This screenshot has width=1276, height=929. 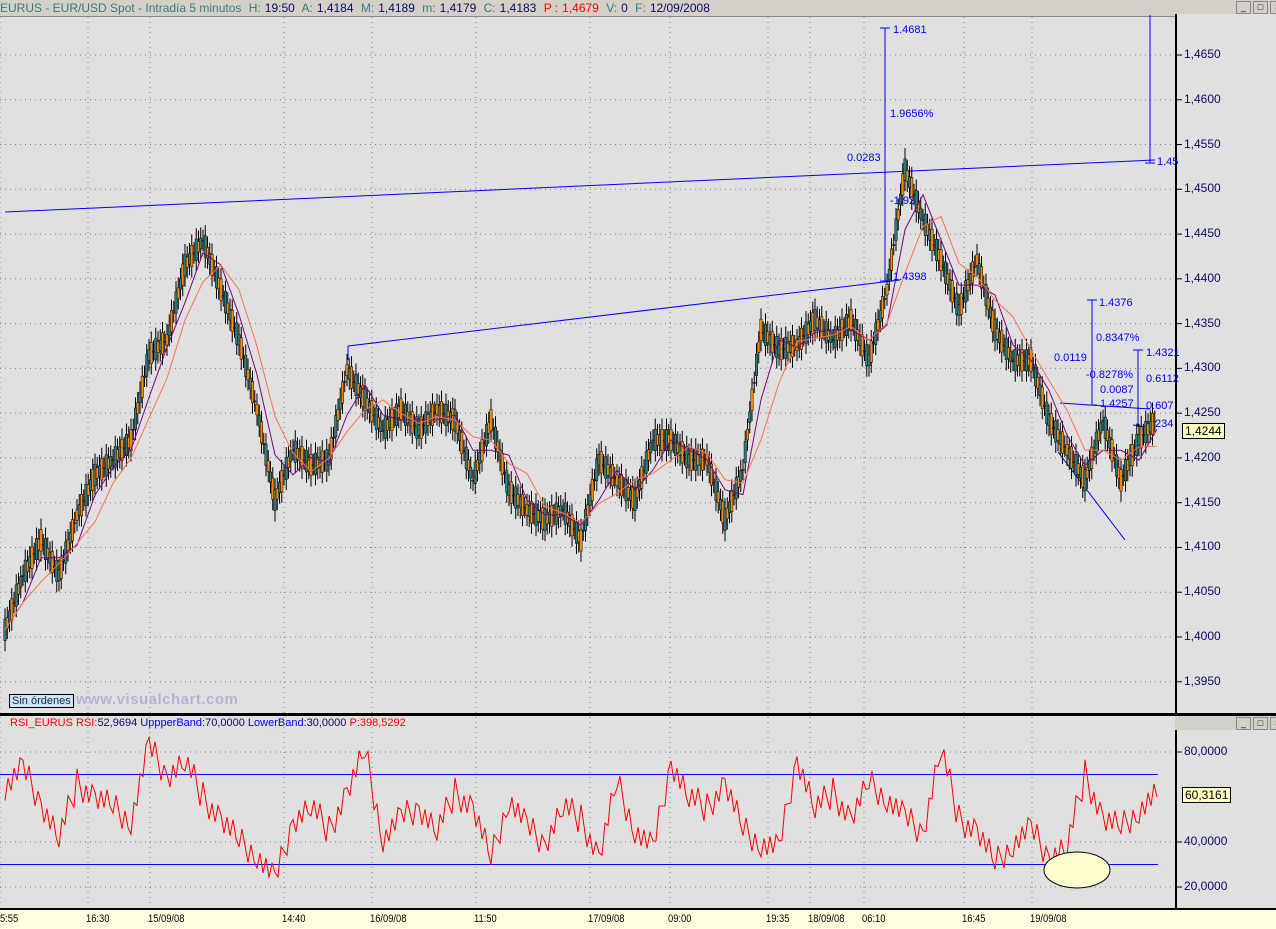 I want to click on time-axis, so click(x=638, y=918).